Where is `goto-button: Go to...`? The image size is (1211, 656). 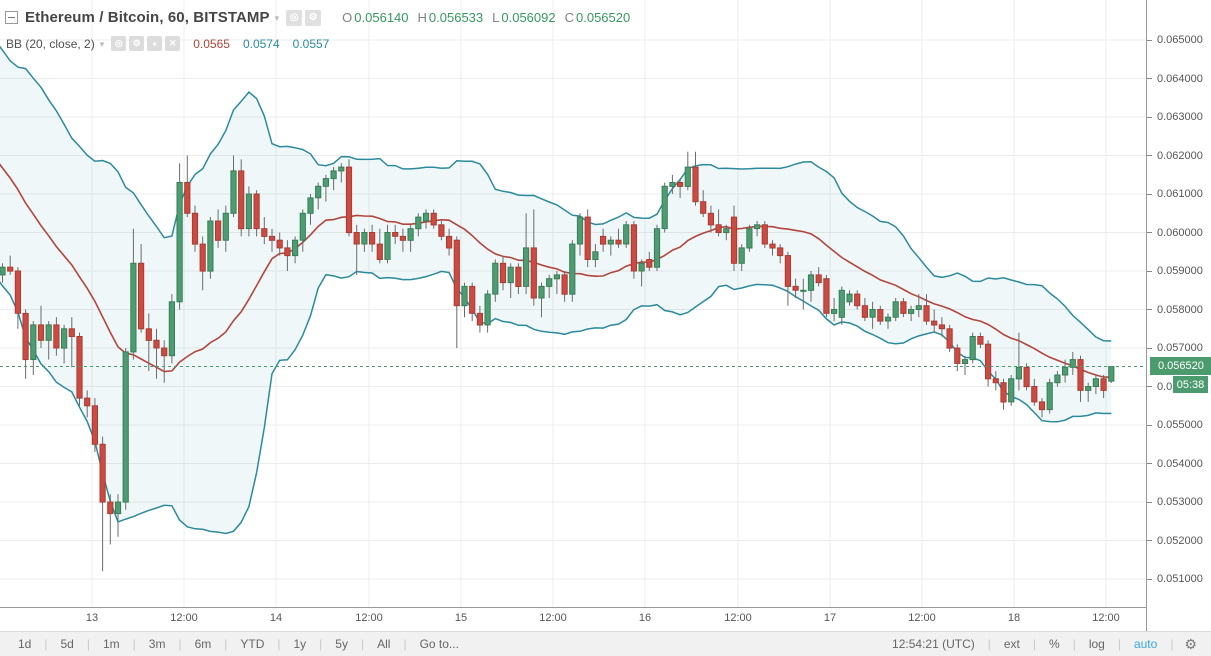
goto-button: Go to... is located at coordinates (439, 644).